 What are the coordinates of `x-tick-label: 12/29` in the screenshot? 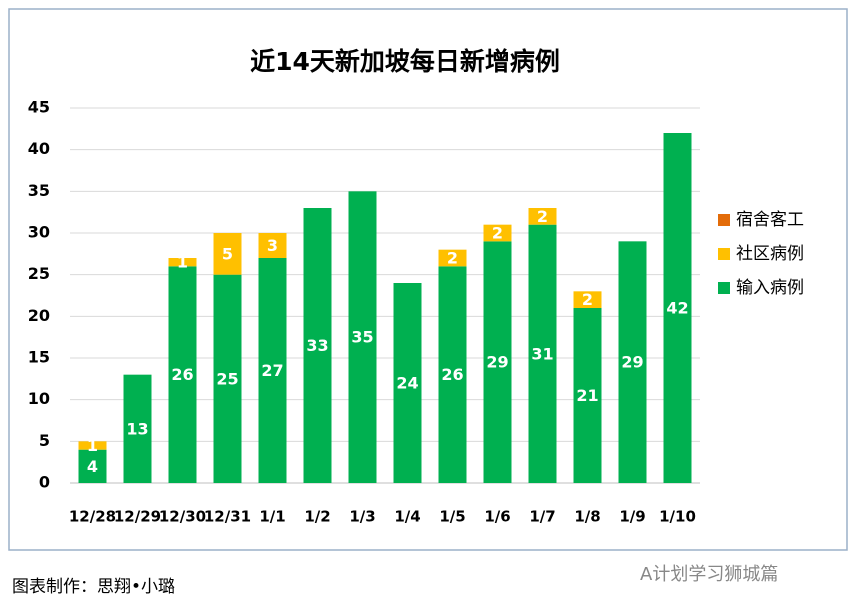 It's located at (137, 517).